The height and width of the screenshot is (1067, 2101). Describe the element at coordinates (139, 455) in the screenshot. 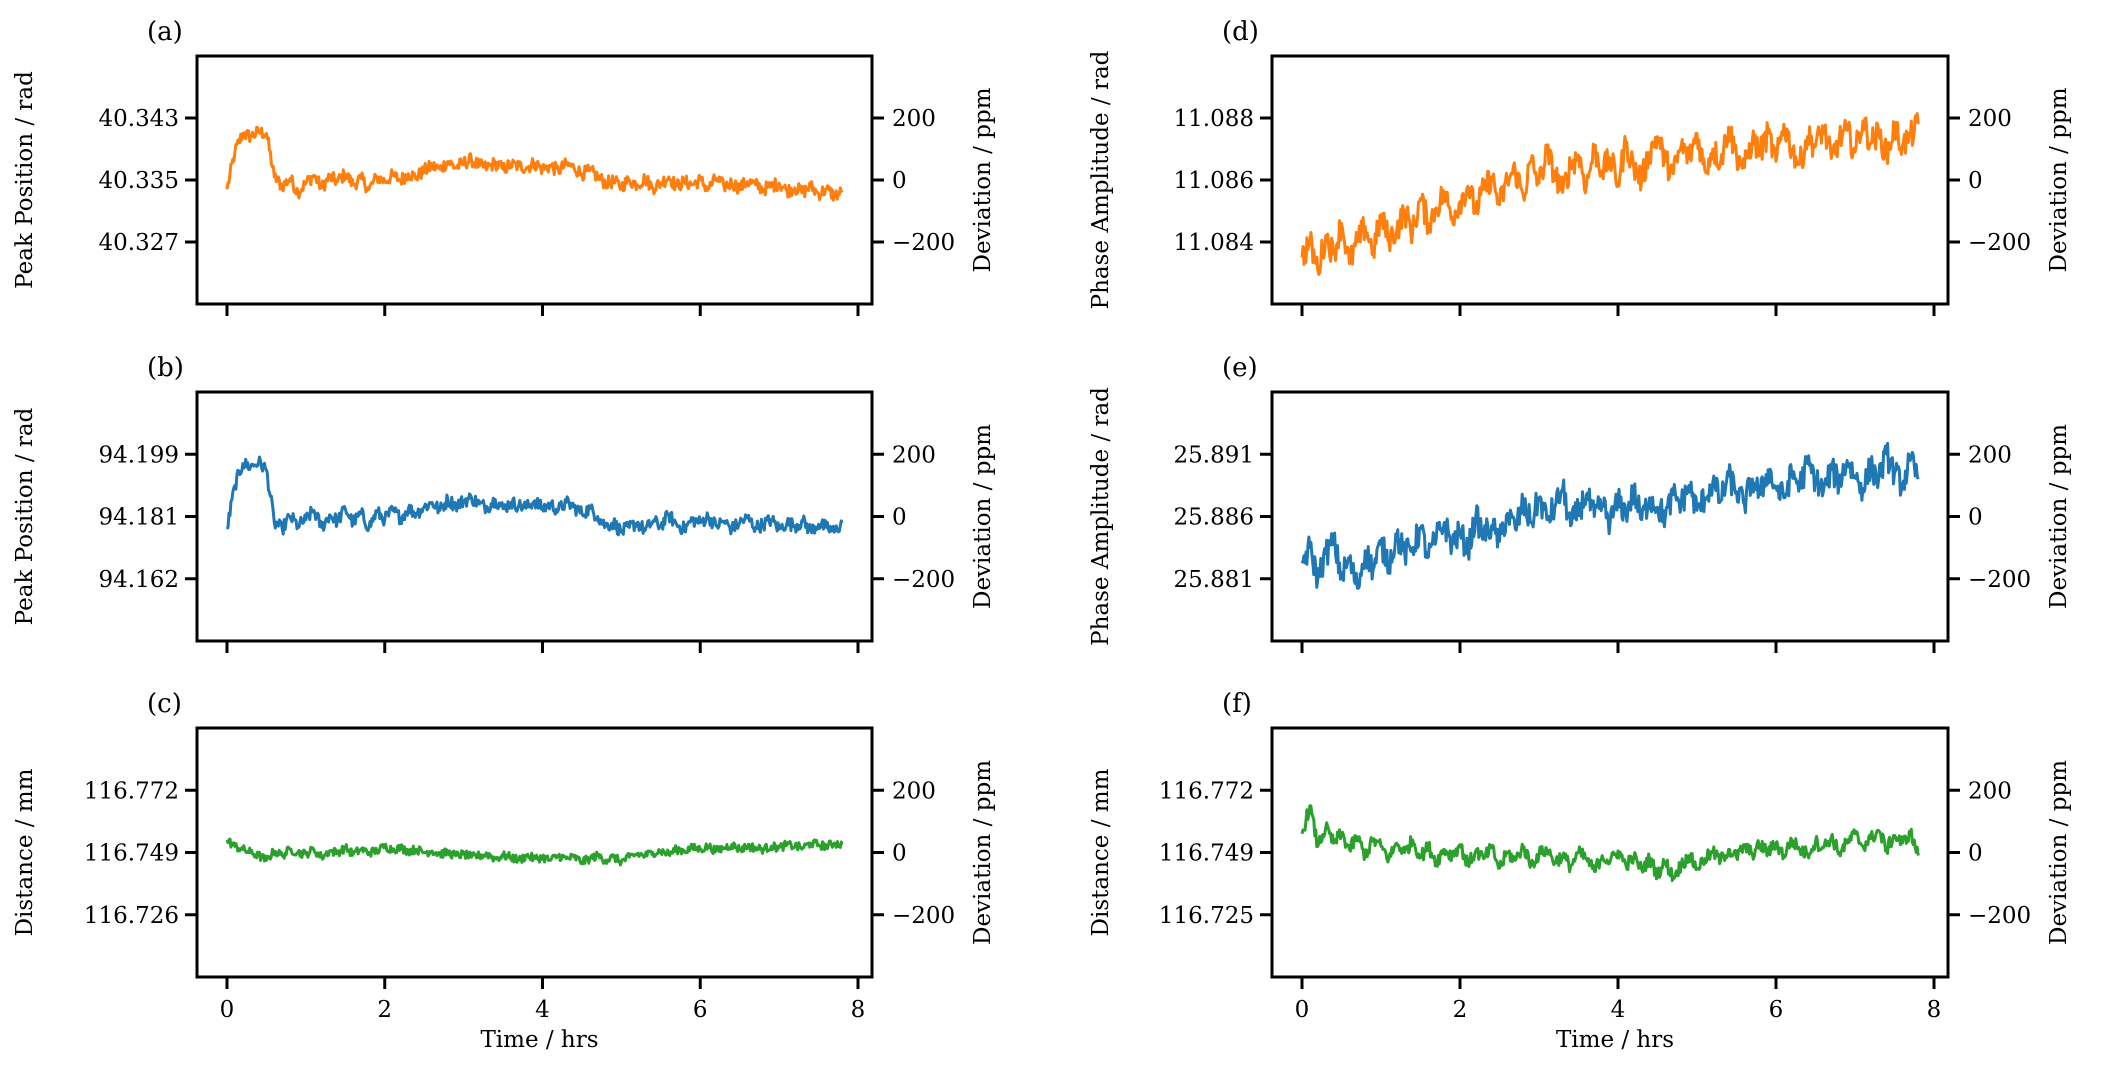

I see `y-tick-label-left: 94.199` at that location.